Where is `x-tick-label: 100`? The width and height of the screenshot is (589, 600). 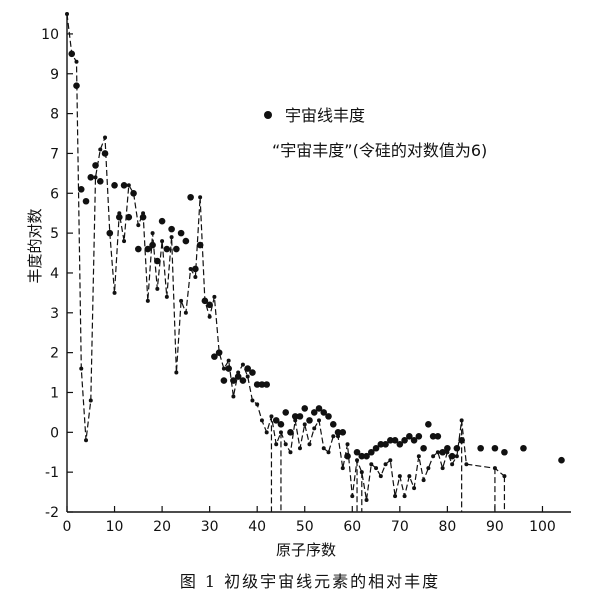
x-tick-label: 100 is located at coordinates (542, 527).